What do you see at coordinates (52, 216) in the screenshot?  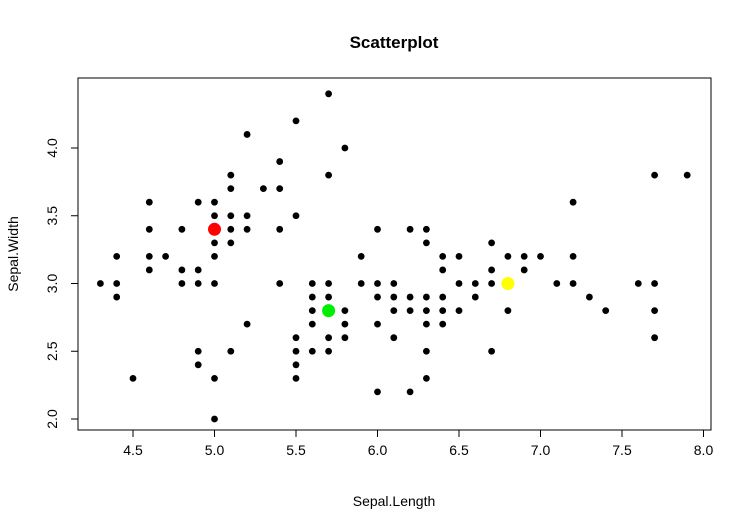 I see `y-tick-label: 3.5` at bounding box center [52, 216].